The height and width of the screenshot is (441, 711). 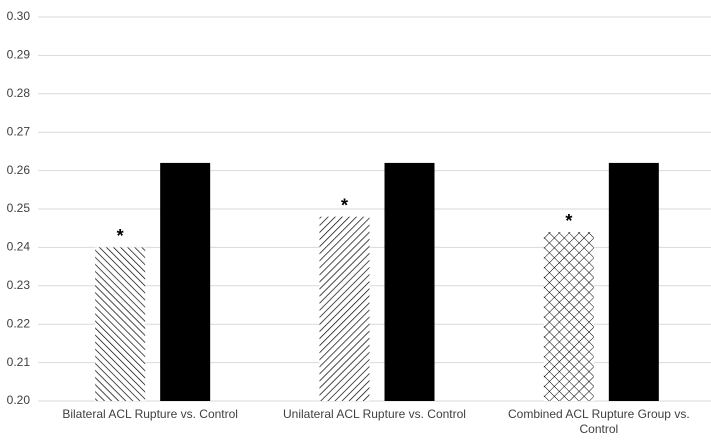 I want to click on y-tick-label: 0.21, so click(x=19, y=362).